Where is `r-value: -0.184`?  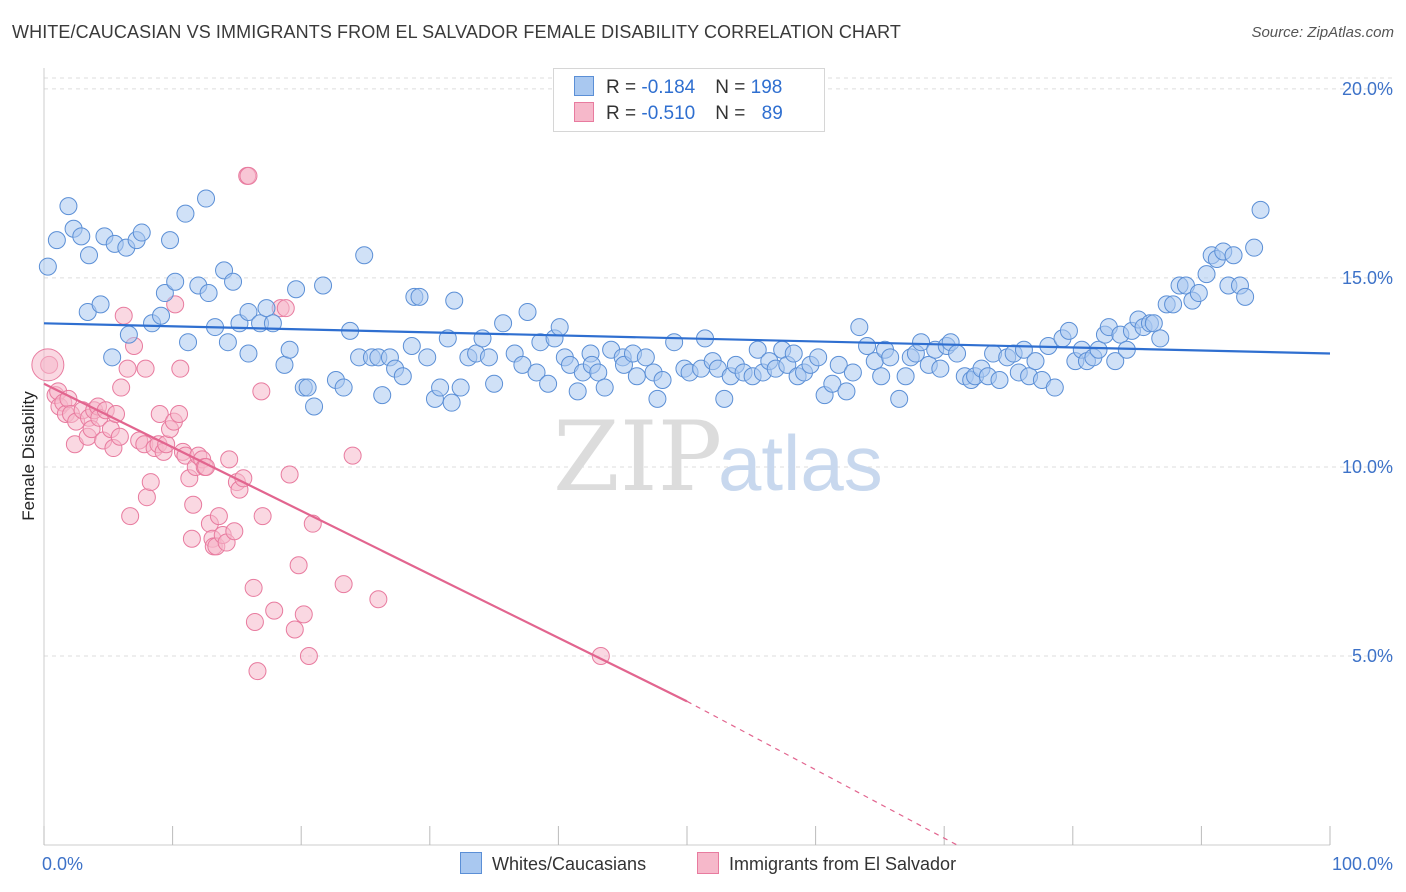 r-value: -0.184 is located at coordinates (668, 87).